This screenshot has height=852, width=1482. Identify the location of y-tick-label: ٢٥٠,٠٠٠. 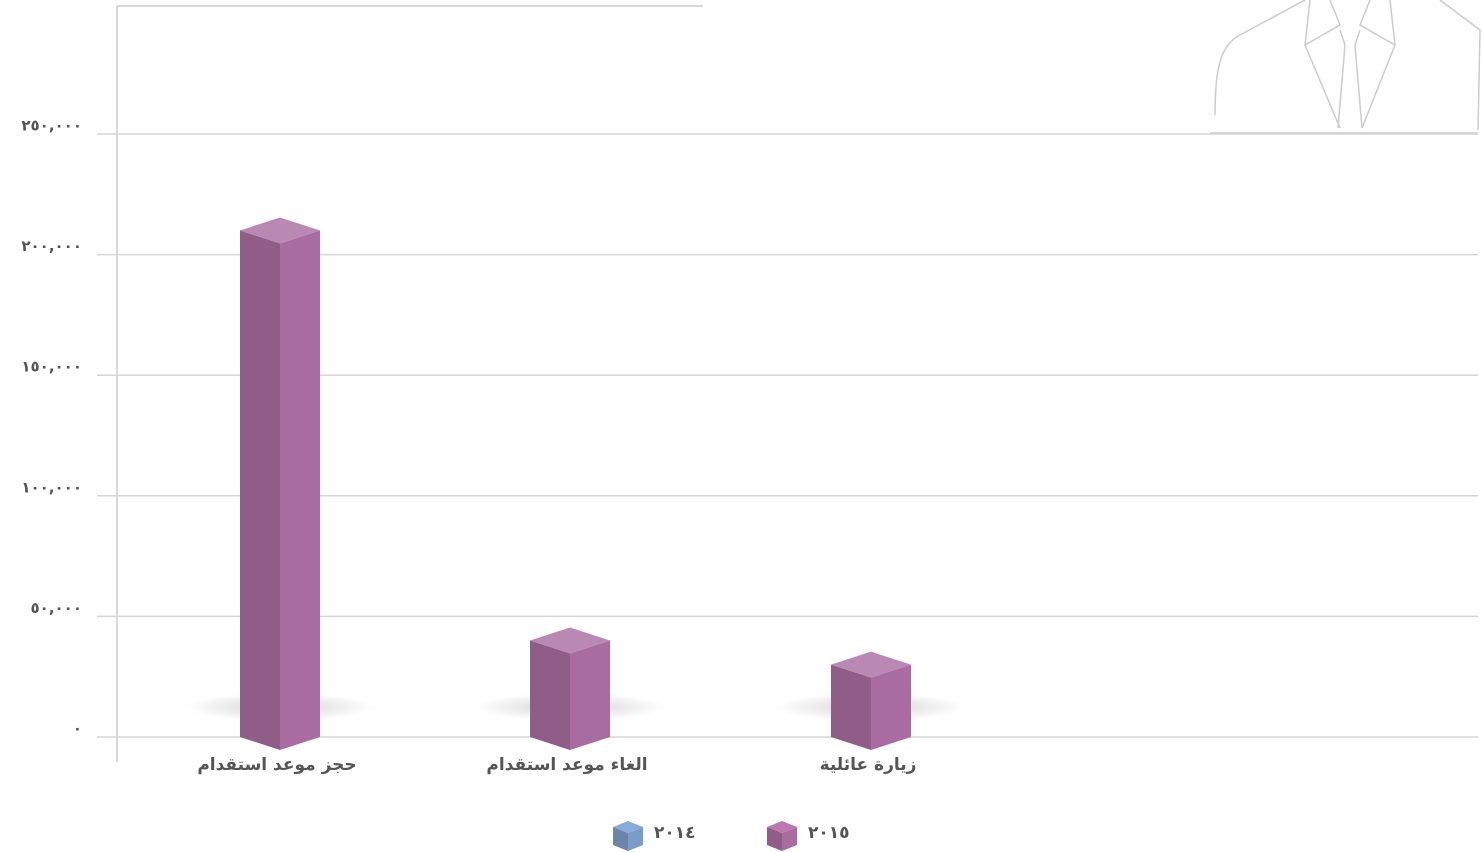
(51, 126).